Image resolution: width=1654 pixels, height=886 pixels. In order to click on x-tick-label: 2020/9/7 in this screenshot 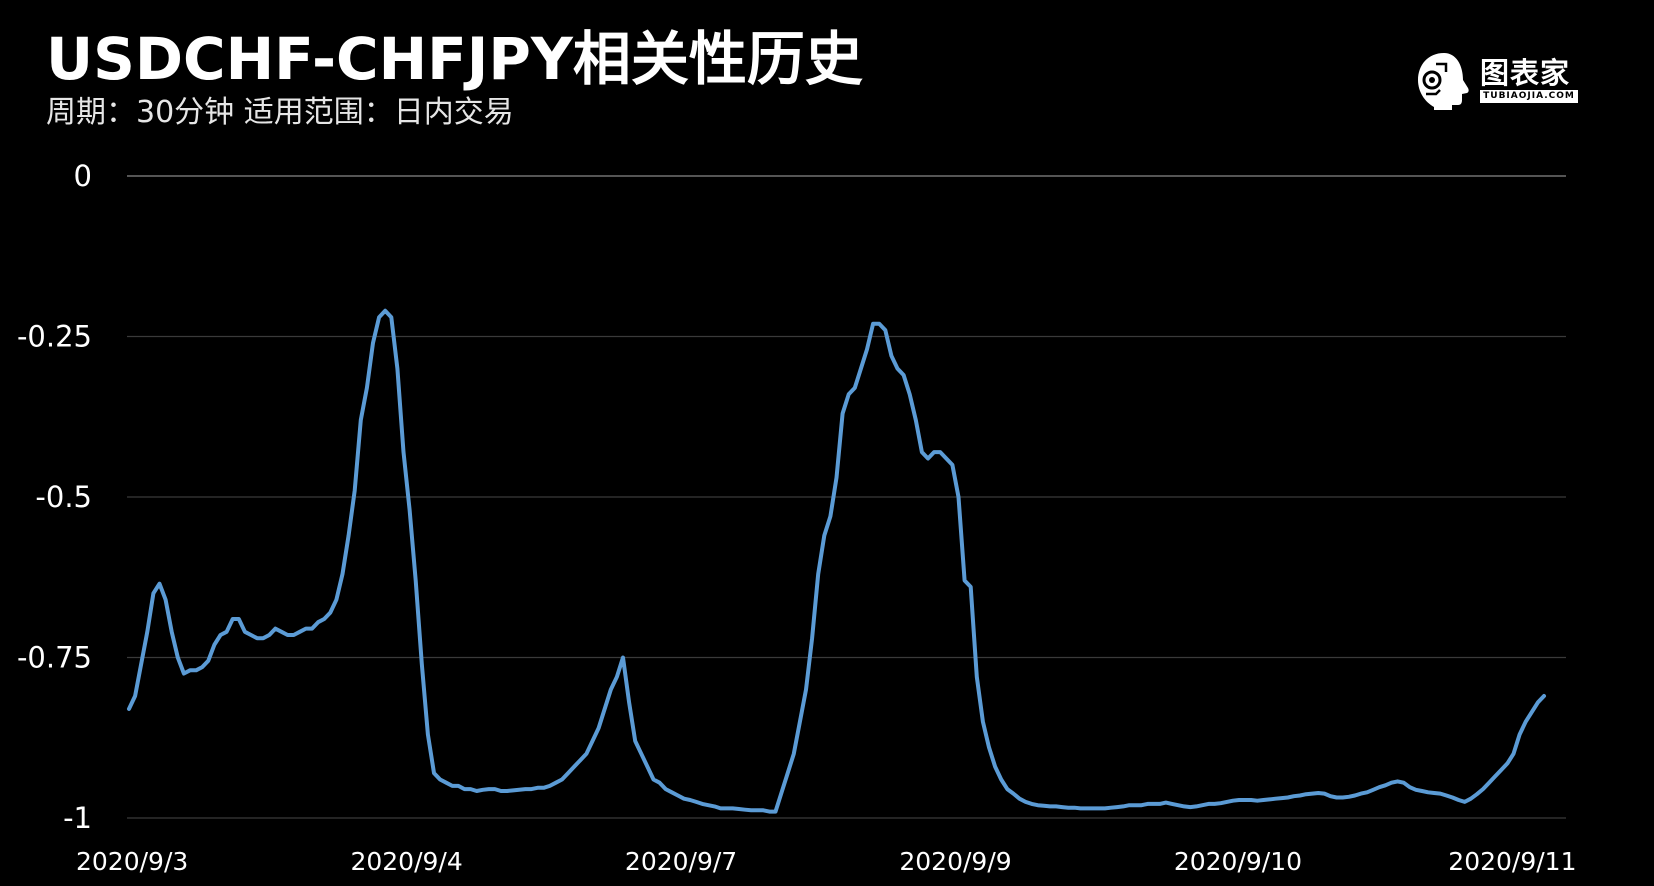, I will do `click(681, 861)`.